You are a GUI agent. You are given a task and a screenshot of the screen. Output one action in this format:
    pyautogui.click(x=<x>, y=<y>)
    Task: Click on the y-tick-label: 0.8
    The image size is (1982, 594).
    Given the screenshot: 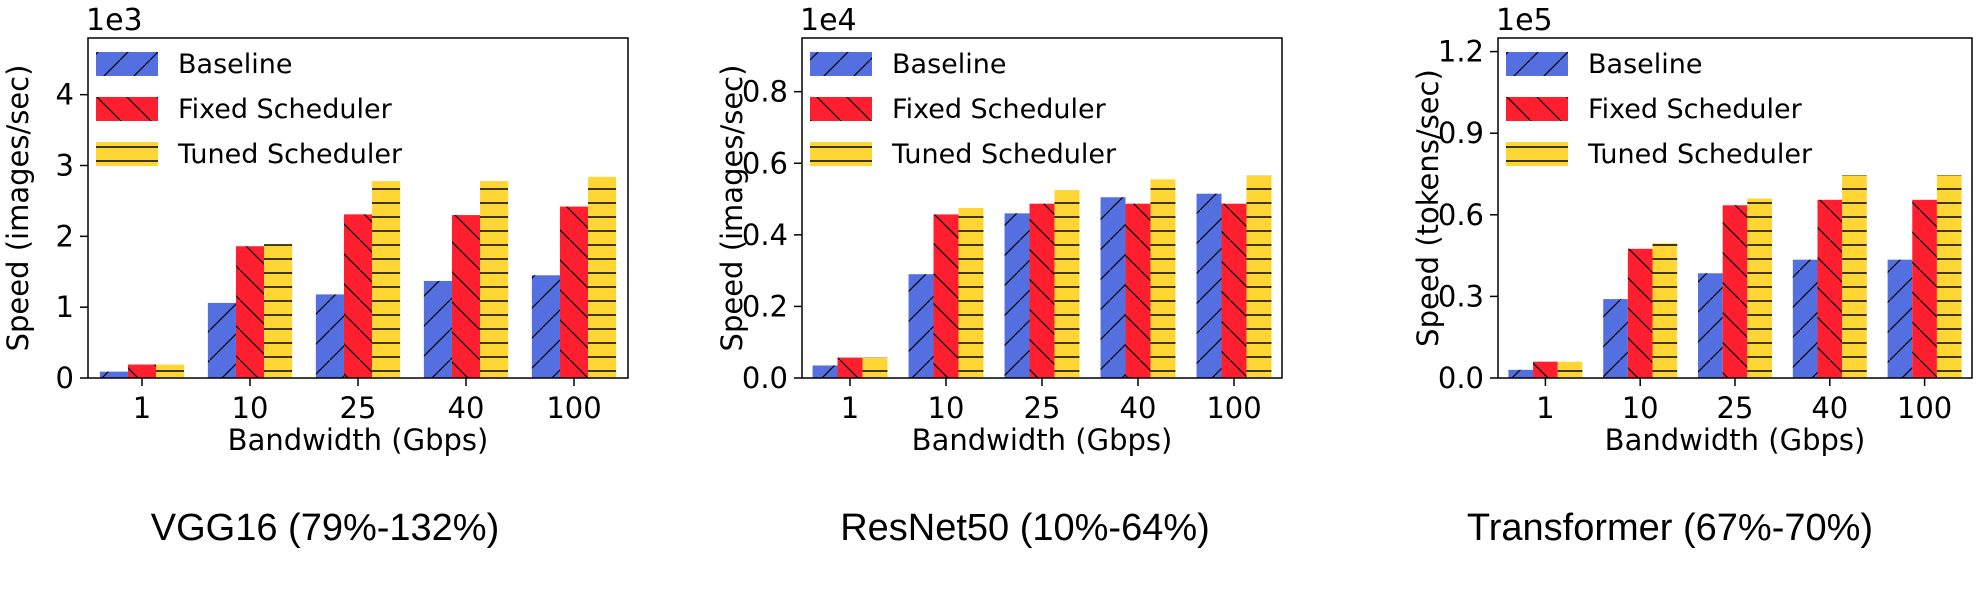 What is the action you would take?
    pyautogui.click(x=765, y=92)
    